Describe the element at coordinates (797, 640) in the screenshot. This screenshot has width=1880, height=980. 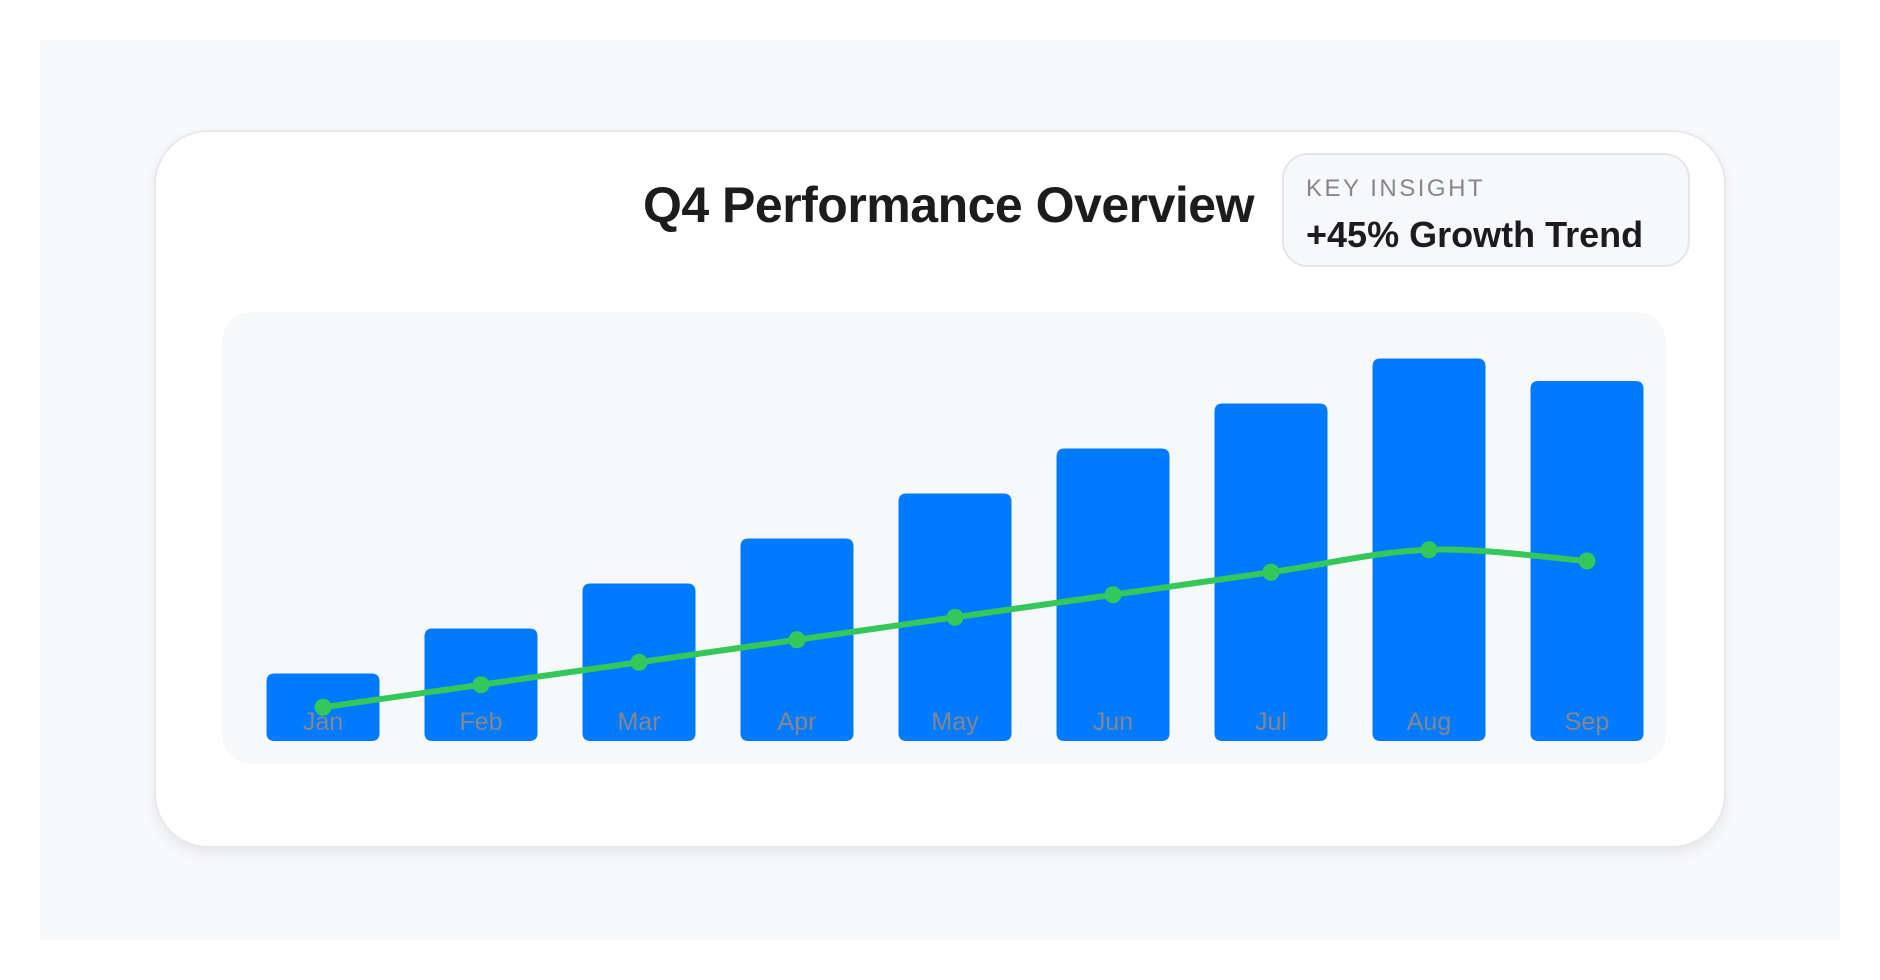
I see `trend-point-apr` at that location.